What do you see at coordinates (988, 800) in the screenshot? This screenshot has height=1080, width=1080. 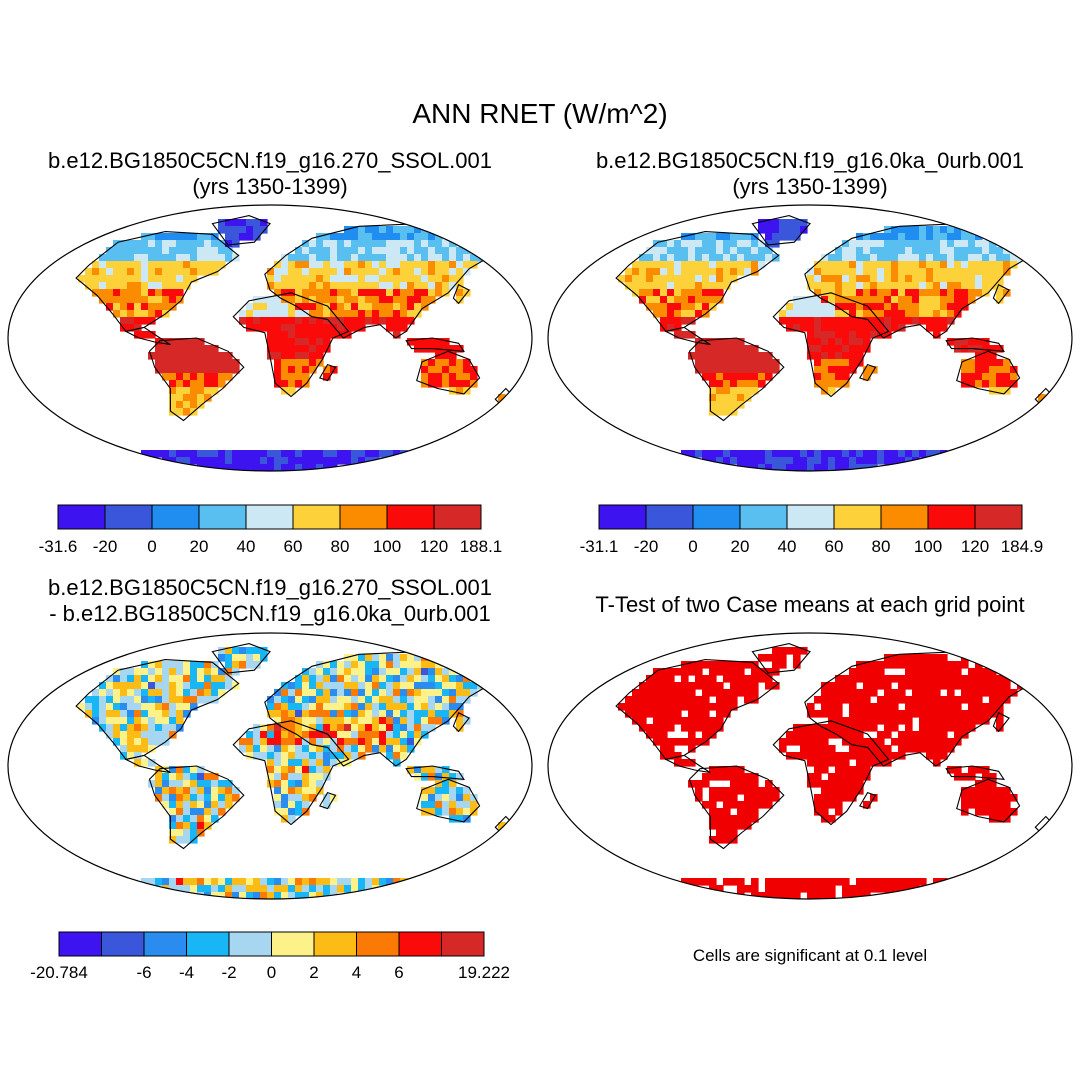 I see `coastline-australia` at bounding box center [988, 800].